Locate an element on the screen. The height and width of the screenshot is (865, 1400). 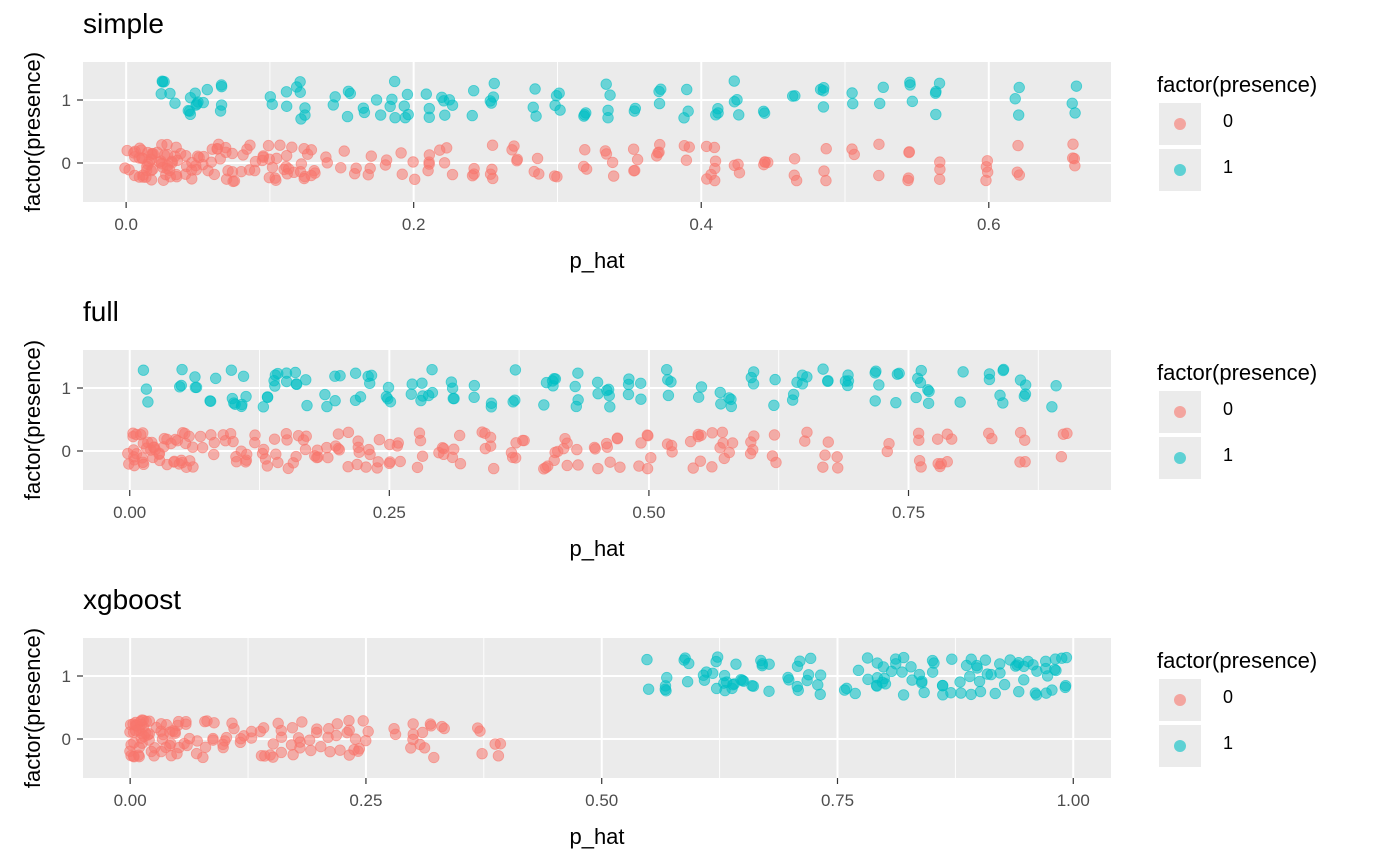
plot-background is located at coordinates (597, 708).